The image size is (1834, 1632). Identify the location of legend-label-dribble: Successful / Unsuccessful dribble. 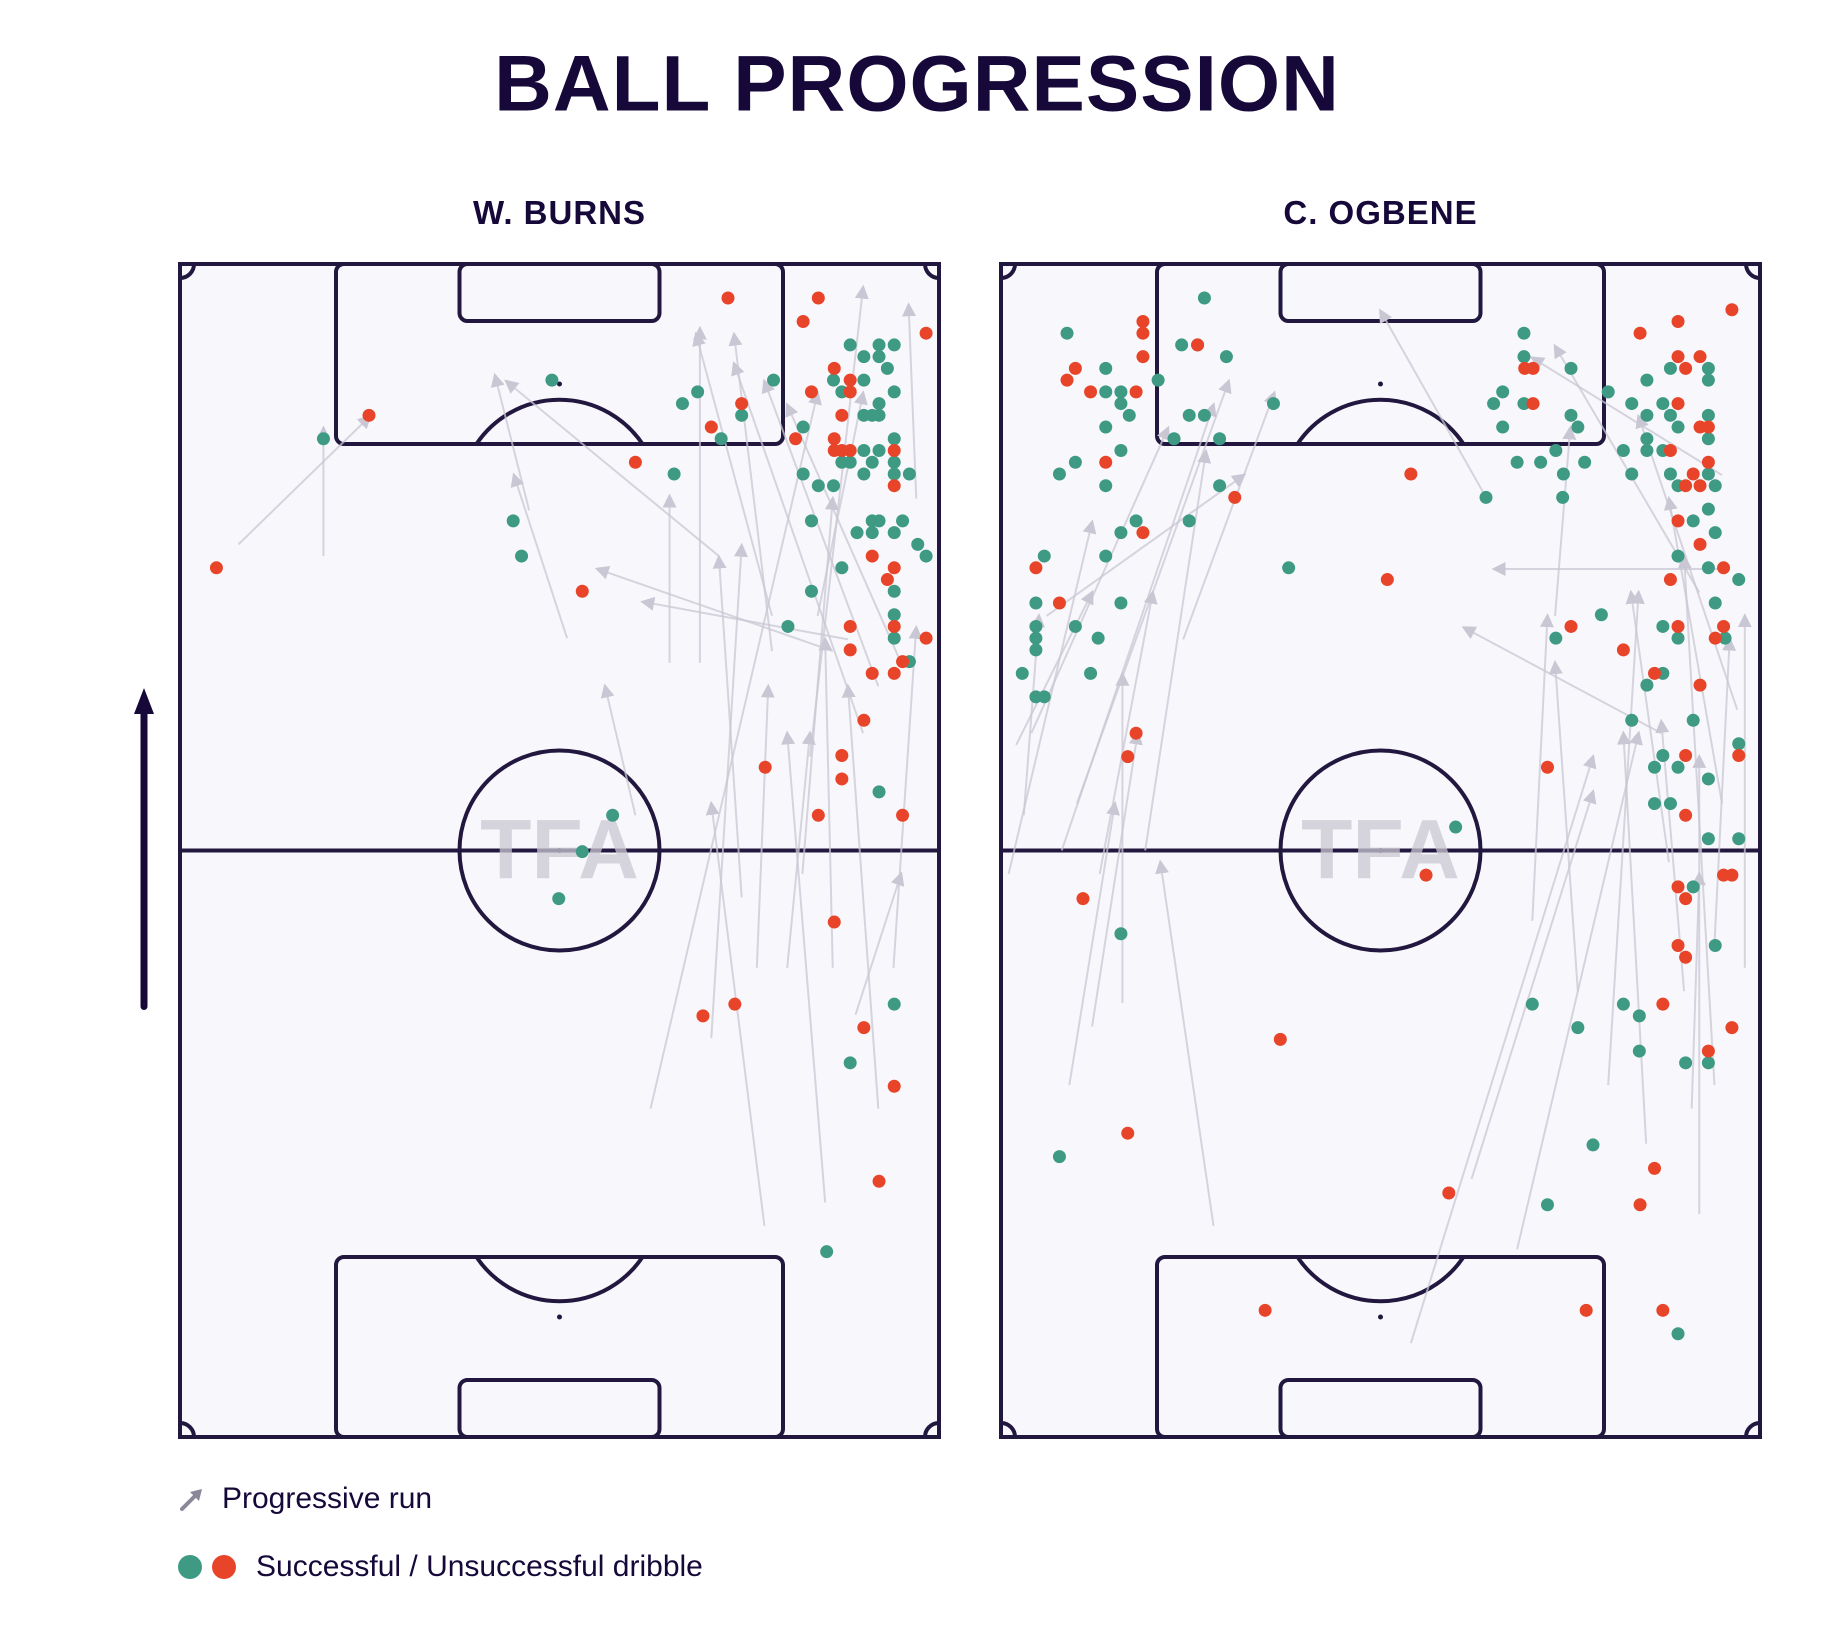
(479, 1566).